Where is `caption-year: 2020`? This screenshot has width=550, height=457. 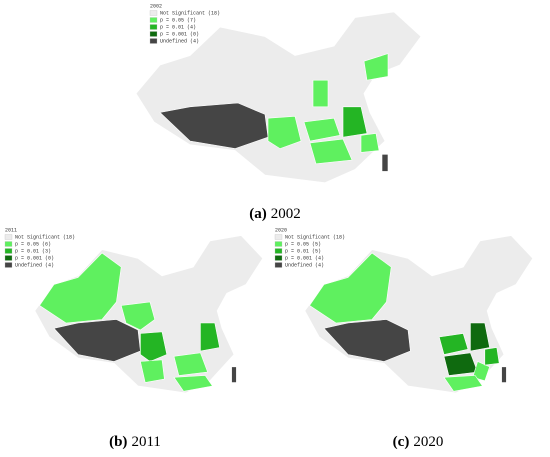
caption-year: 2020 is located at coordinates (428, 442).